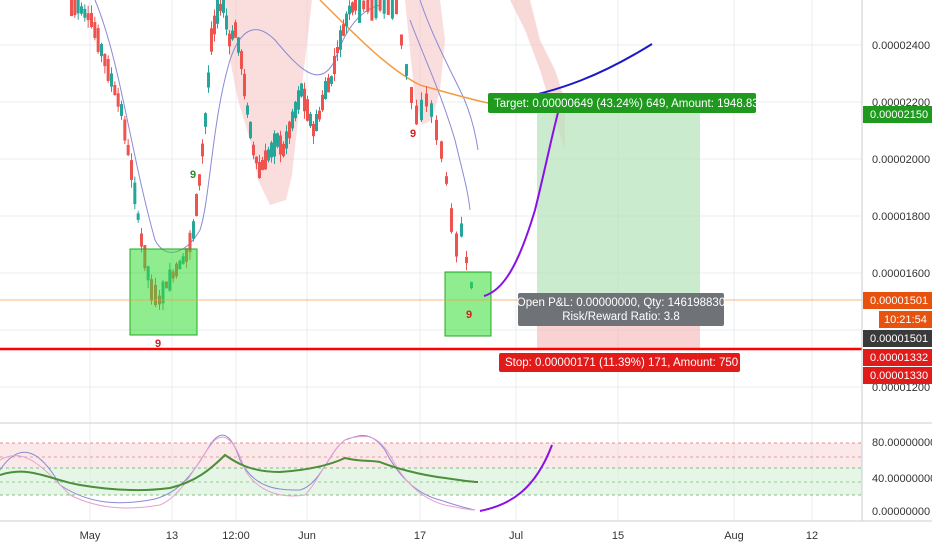 The width and height of the screenshot is (932, 550). What do you see at coordinates (734, 536) in the screenshot?
I see `time-tick: Aug` at bounding box center [734, 536].